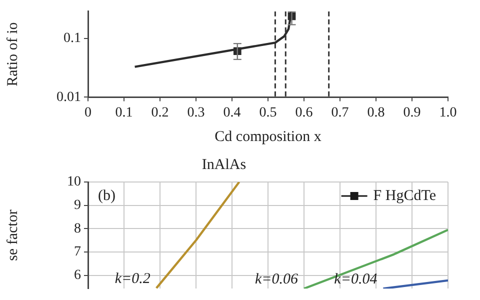  I want to click on x-axis-title: Cd composition x, so click(268, 136).